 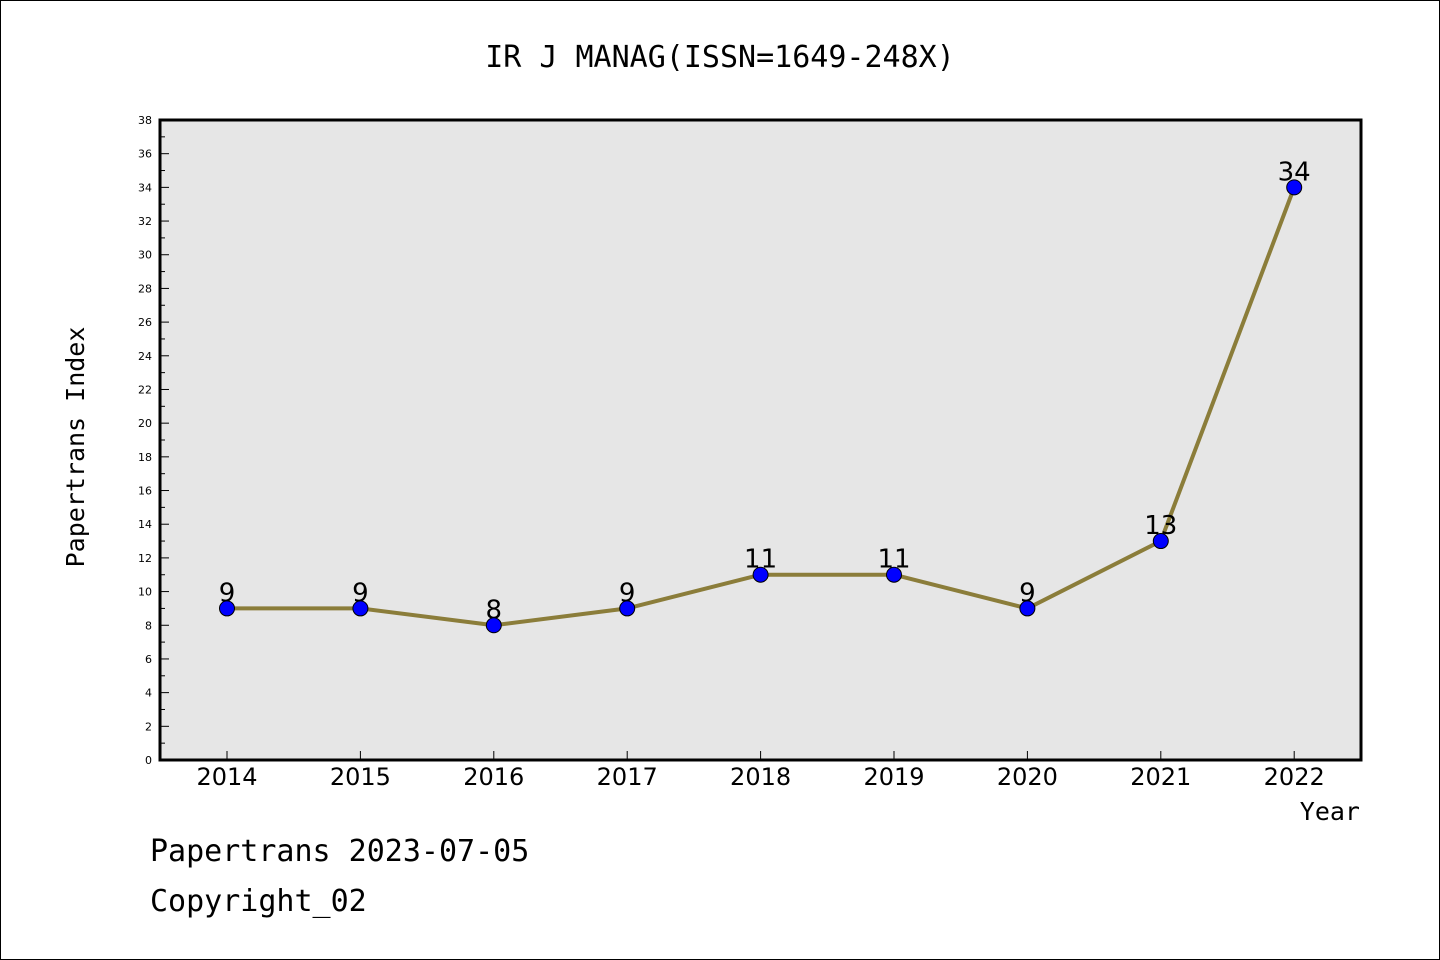 What do you see at coordinates (145, 154) in the screenshot?
I see `y-tick-label: 36` at bounding box center [145, 154].